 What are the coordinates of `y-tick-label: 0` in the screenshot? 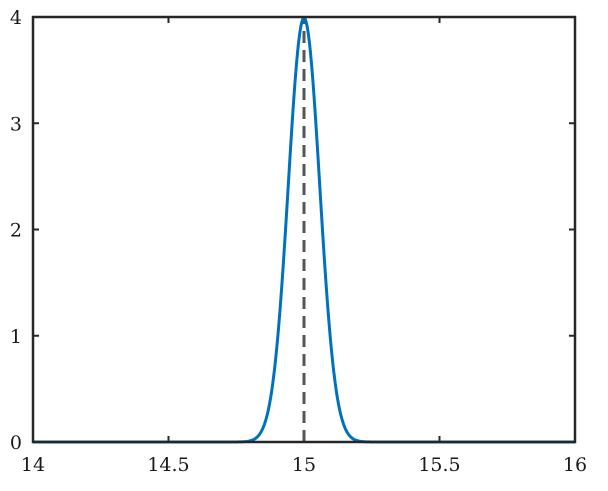 It's located at (16, 443).